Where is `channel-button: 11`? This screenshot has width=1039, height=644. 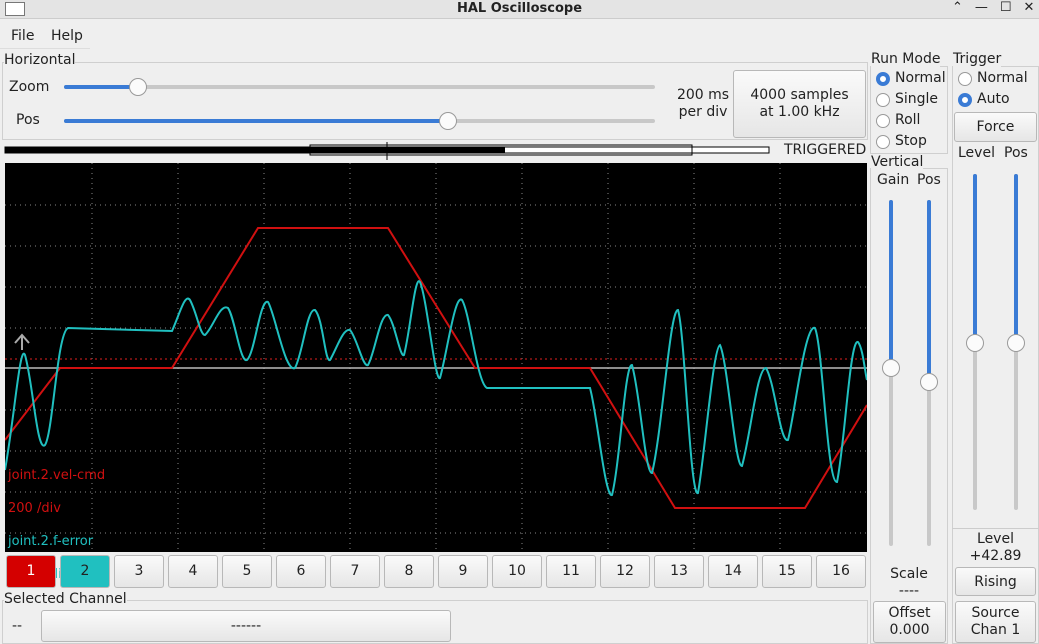
channel-button: 11 is located at coordinates (571, 571).